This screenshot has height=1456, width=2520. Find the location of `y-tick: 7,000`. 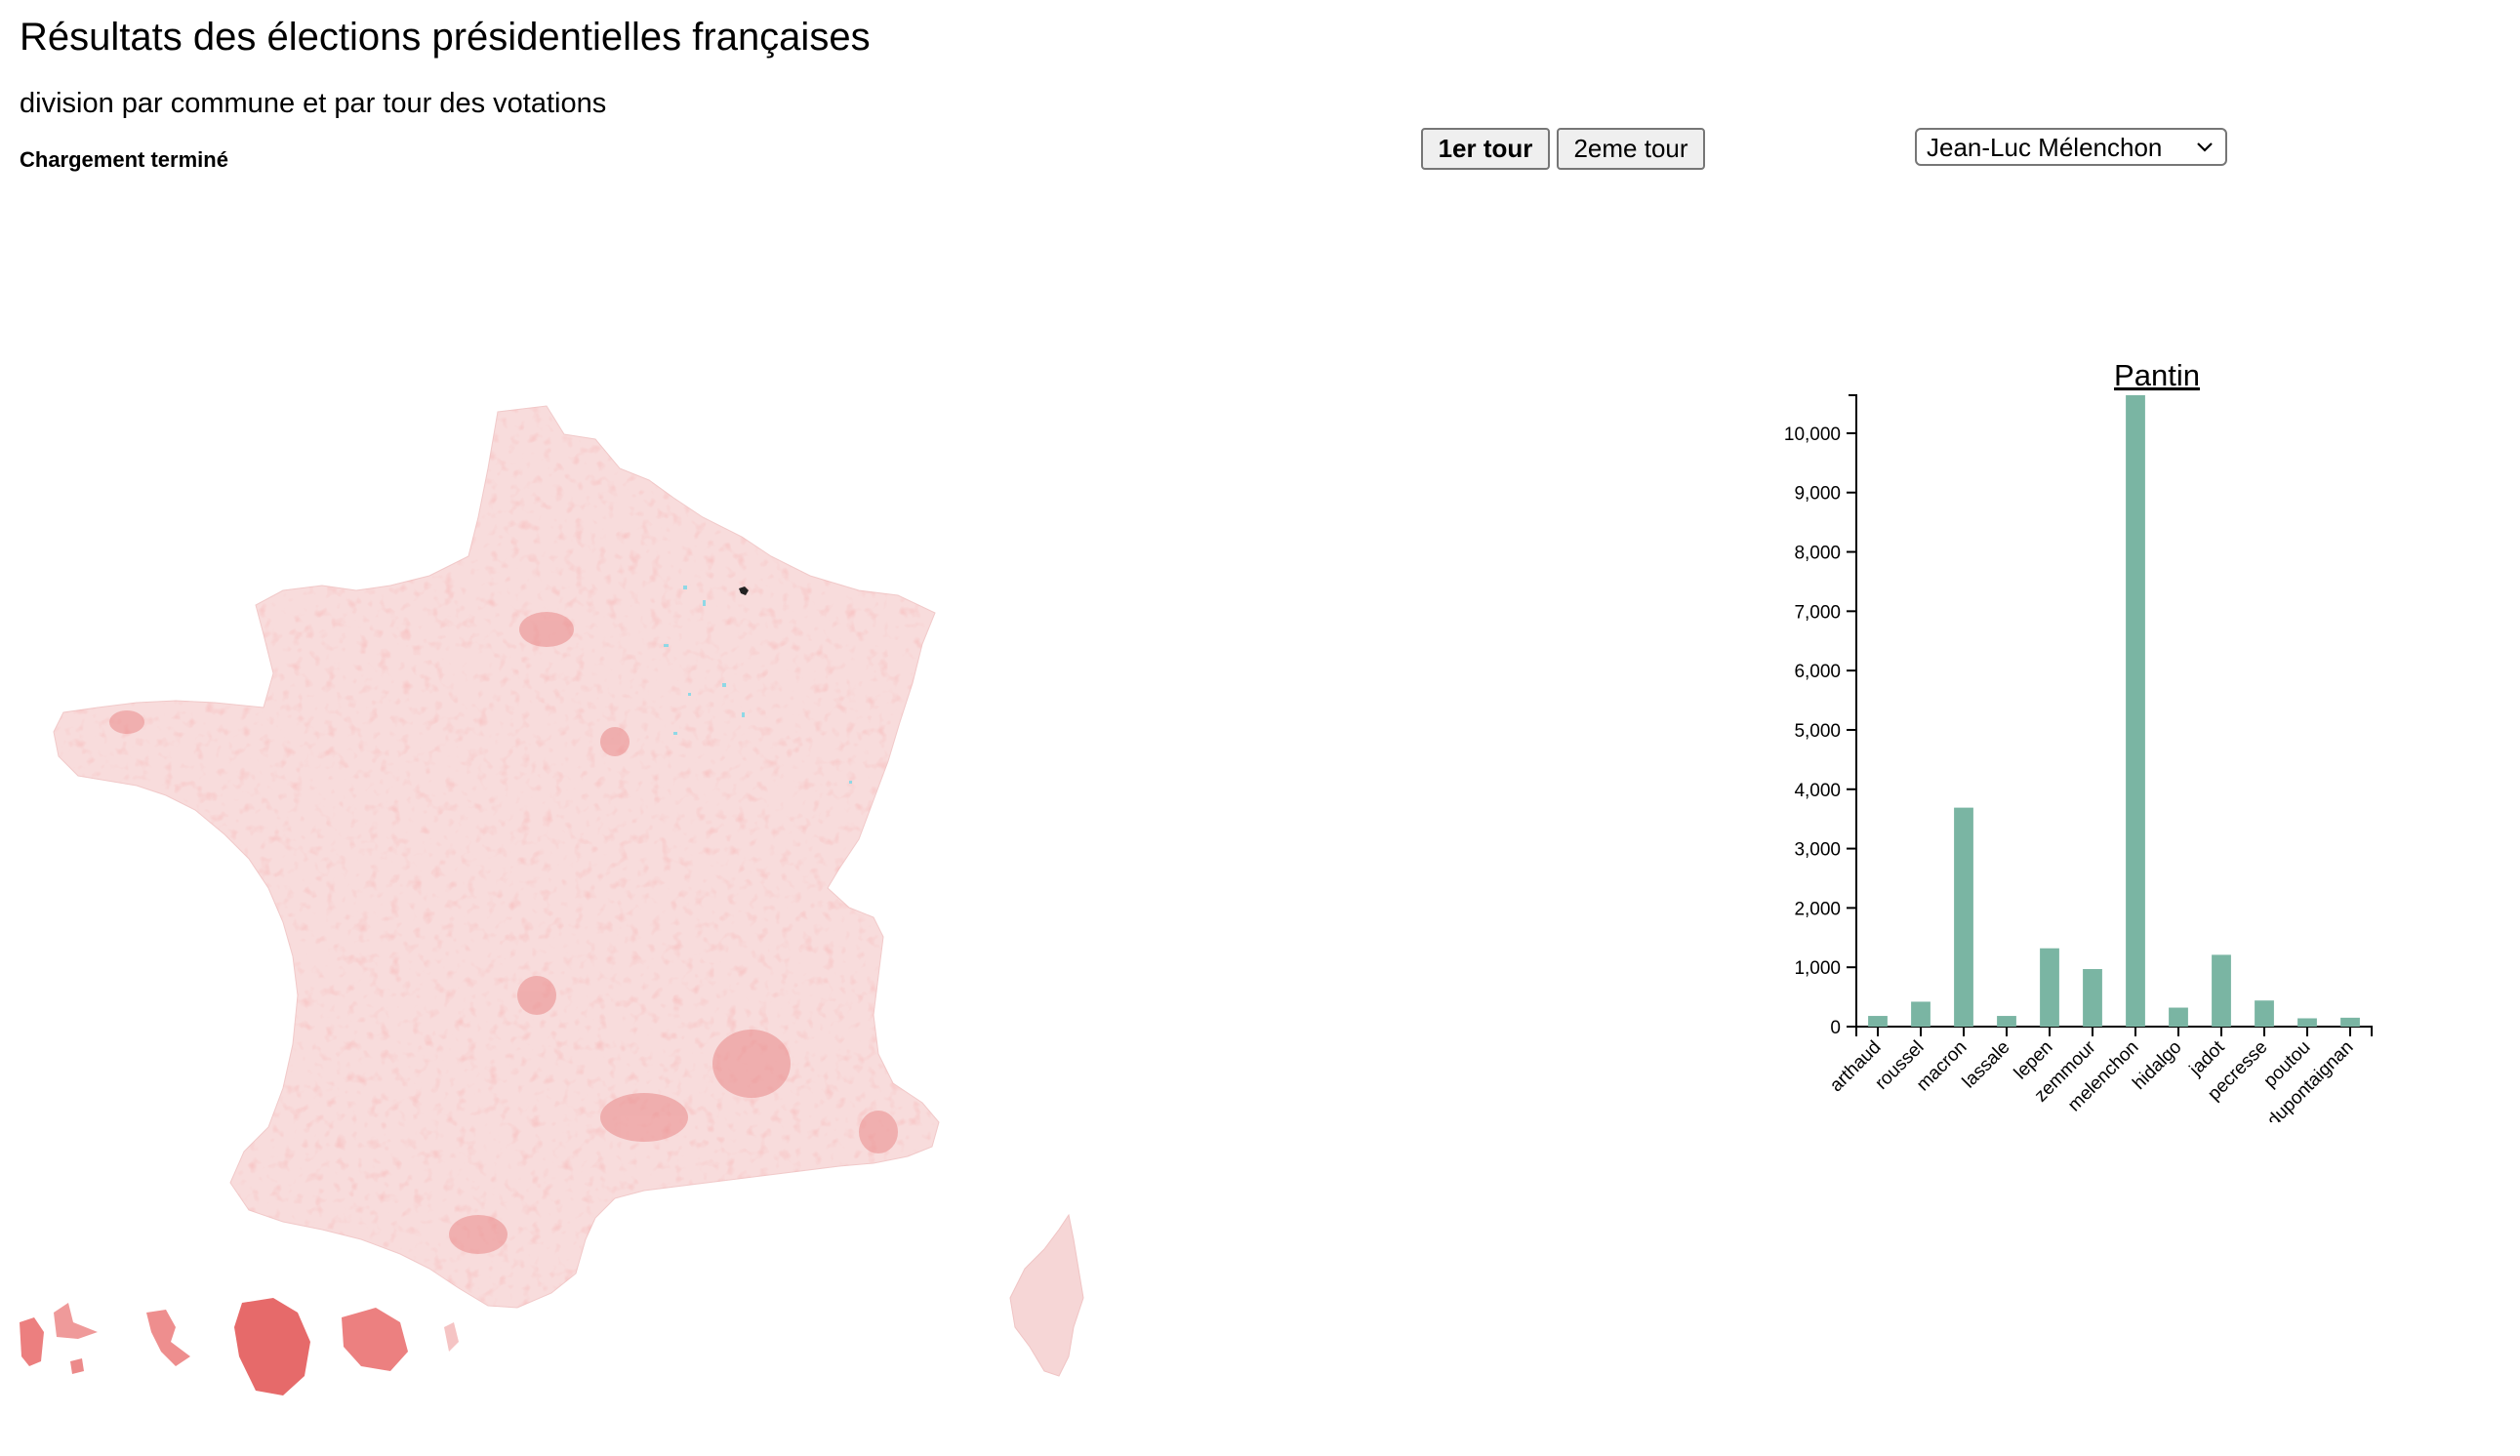

y-tick: 7,000 is located at coordinates (1825, 612).